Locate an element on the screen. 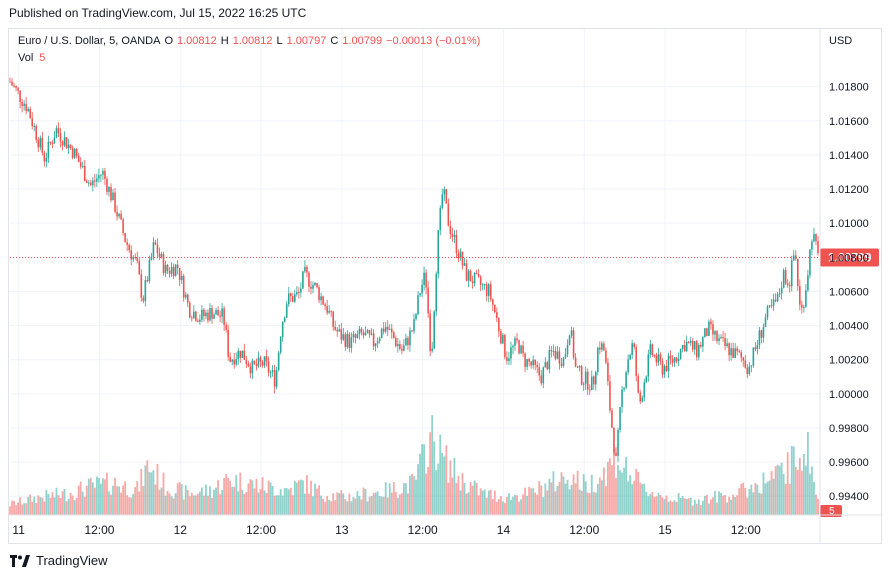 The width and height of the screenshot is (892, 579). footer-brand: TradingView is located at coordinates (59, 560).